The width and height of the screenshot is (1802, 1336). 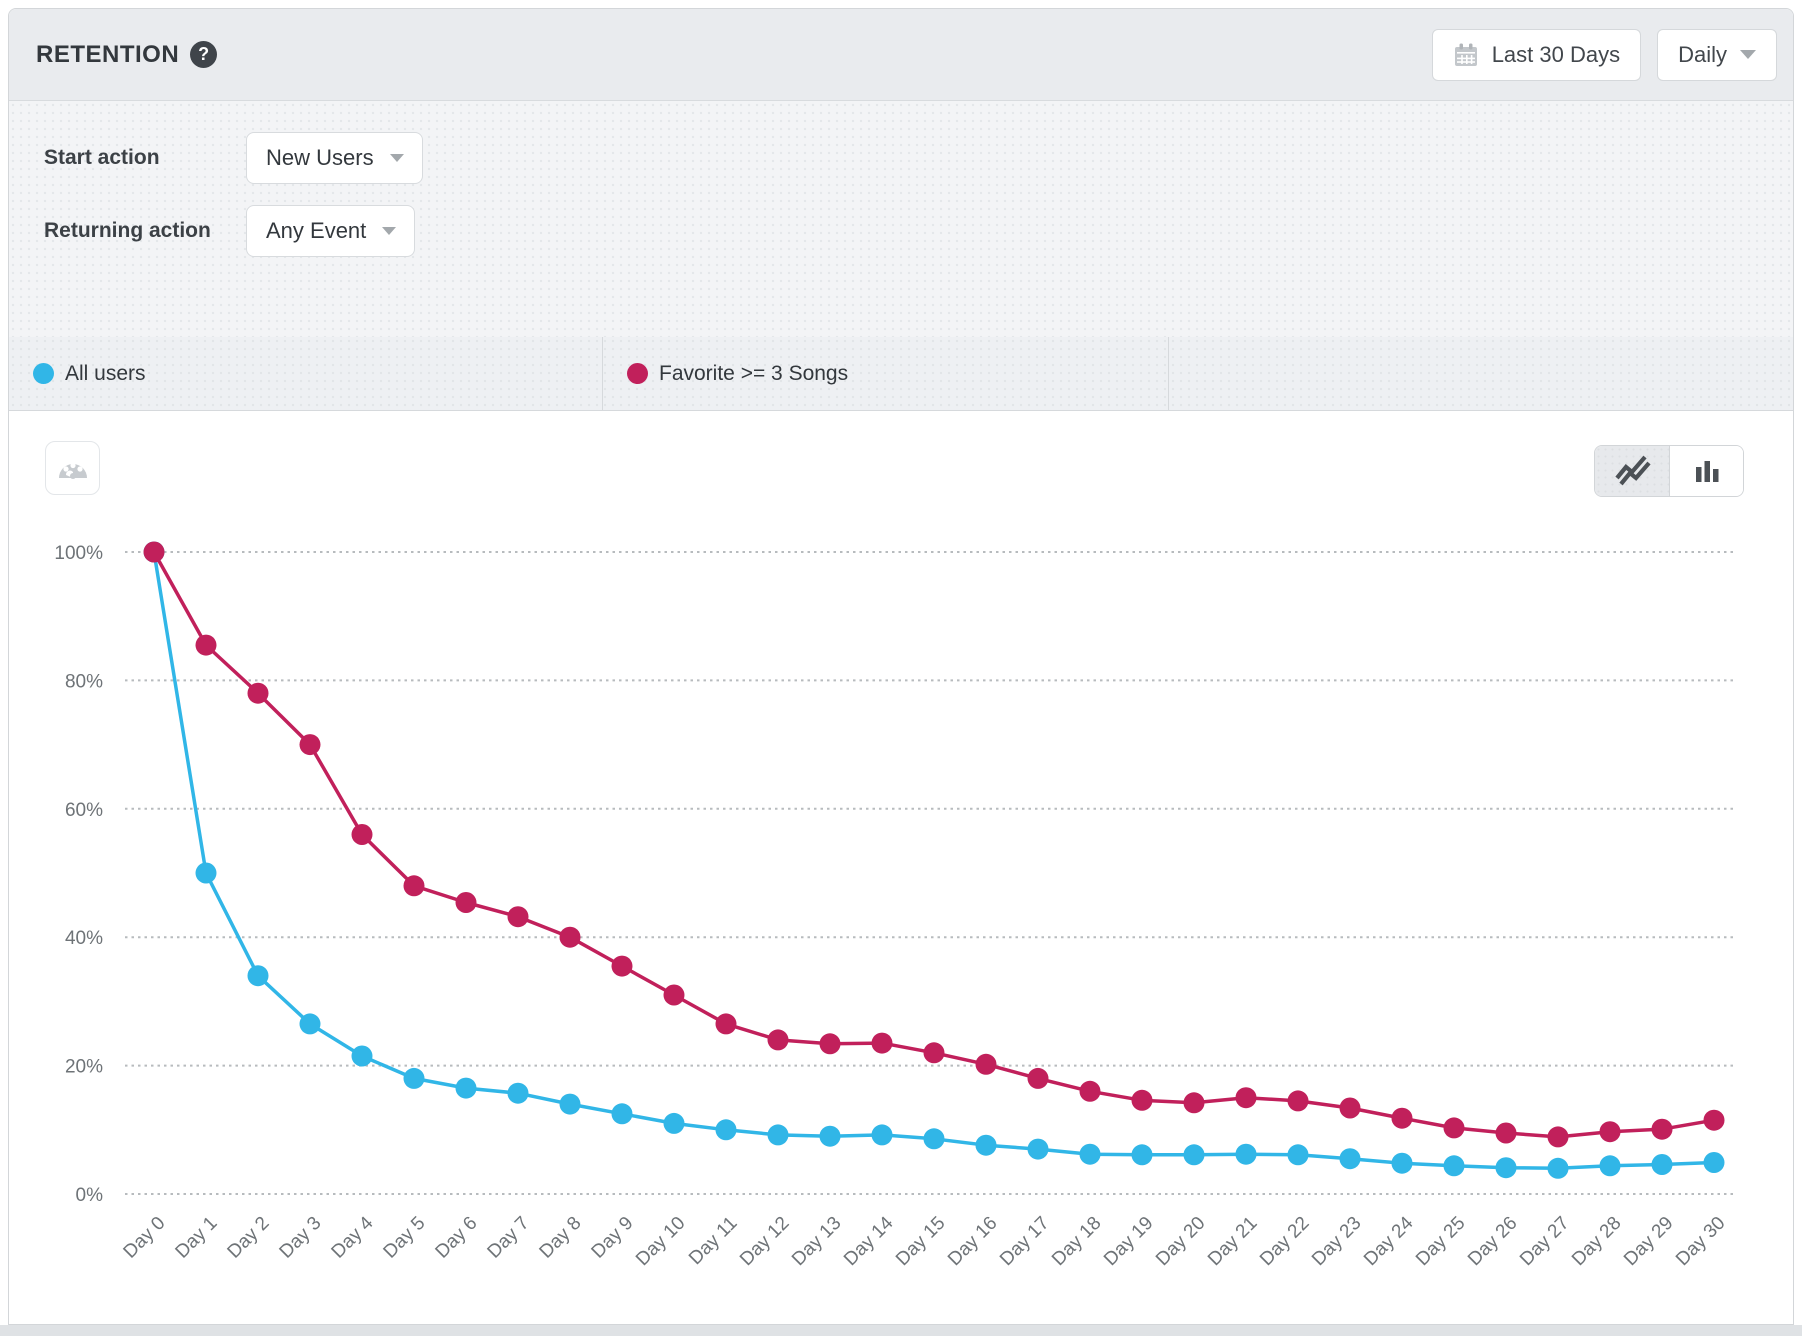 I want to click on x-axis-label: Day 14, so click(x=869, y=1241).